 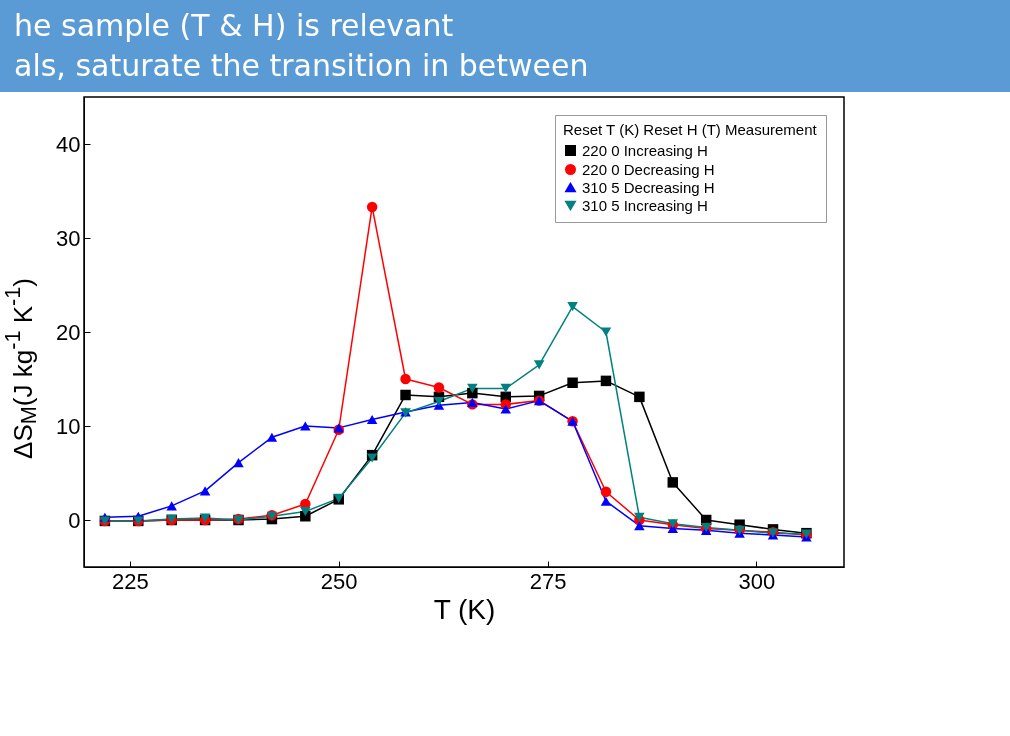 I want to click on legend-title: Reset T (K) Reset H (T) Measurement, so click(x=690, y=129).